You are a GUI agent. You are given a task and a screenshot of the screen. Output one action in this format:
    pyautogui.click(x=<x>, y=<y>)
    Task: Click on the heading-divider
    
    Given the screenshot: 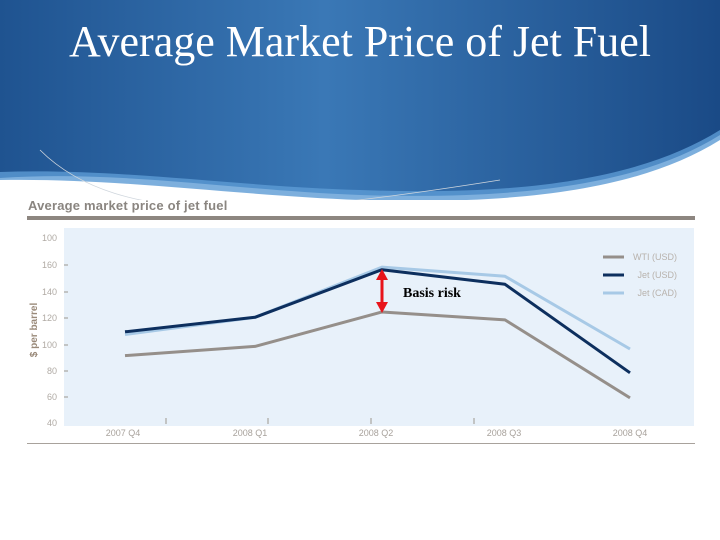 What is the action you would take?
    pyautogui.click(x=361, y=218)
    